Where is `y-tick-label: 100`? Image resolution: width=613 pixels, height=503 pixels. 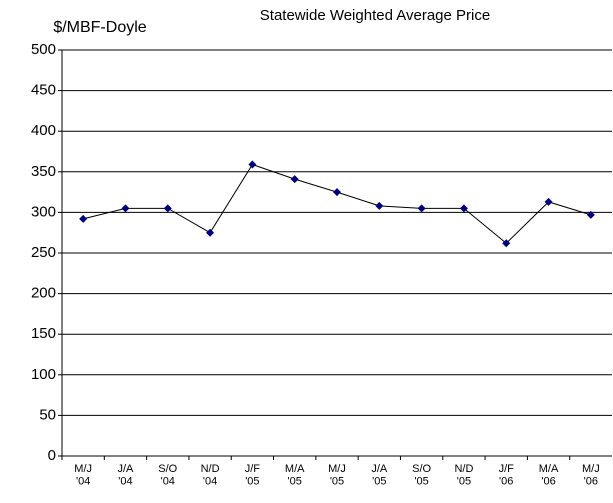 y-tick-label: 100 is located at coordinates (43, 374).